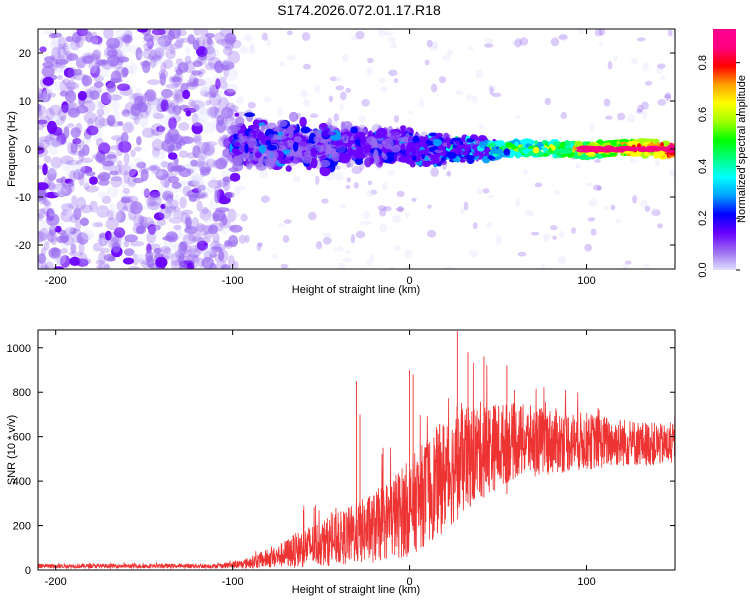 The height and width of the screenshot is (600, 750). Describe the element at coordinates (586, 582) in the screenshot. I see `x-tick-label: 100` at that location.